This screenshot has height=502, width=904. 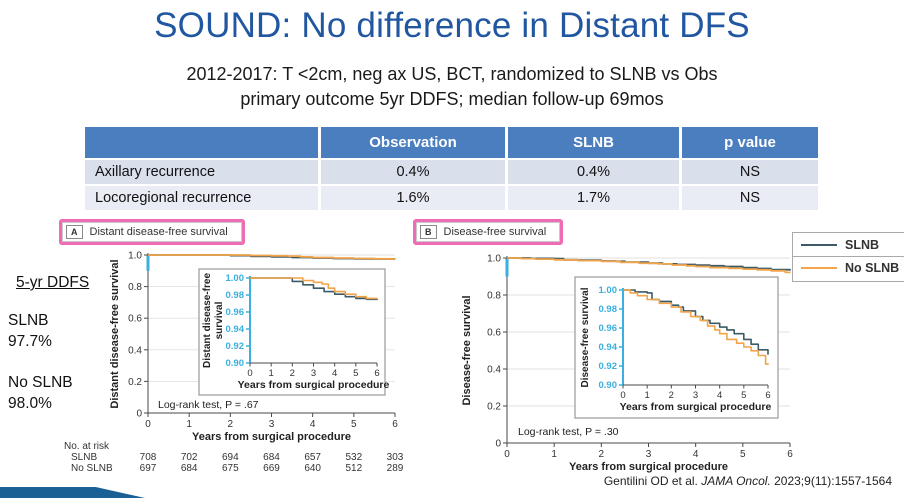 I want to click on at-risk-row-label-no-slnb: No SLNB, so click(x=92, y=468).